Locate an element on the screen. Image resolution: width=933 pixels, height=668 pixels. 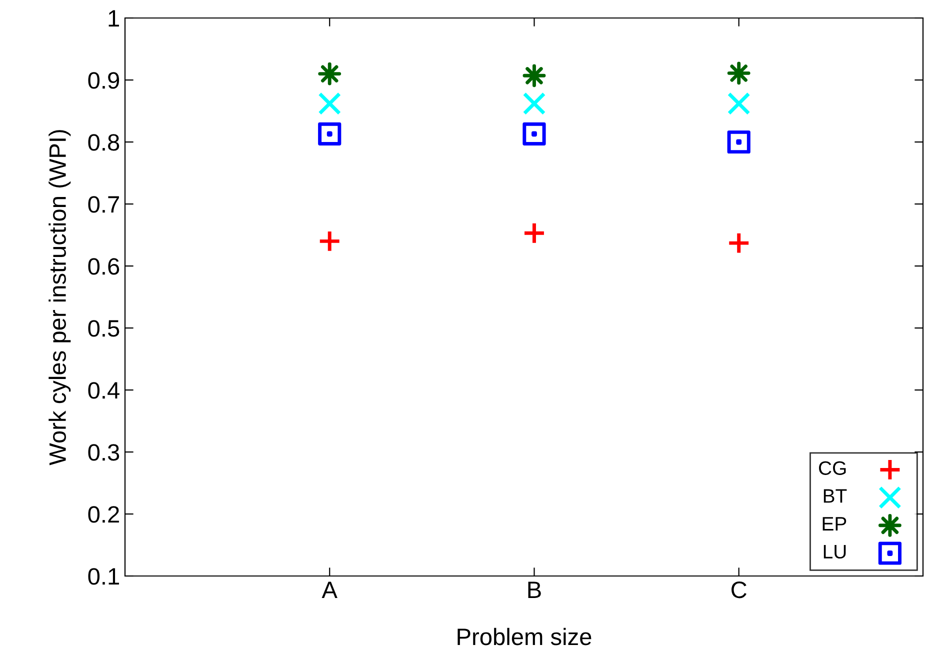
y-tick-label: 0.3 is located at coordinates (104, 452).